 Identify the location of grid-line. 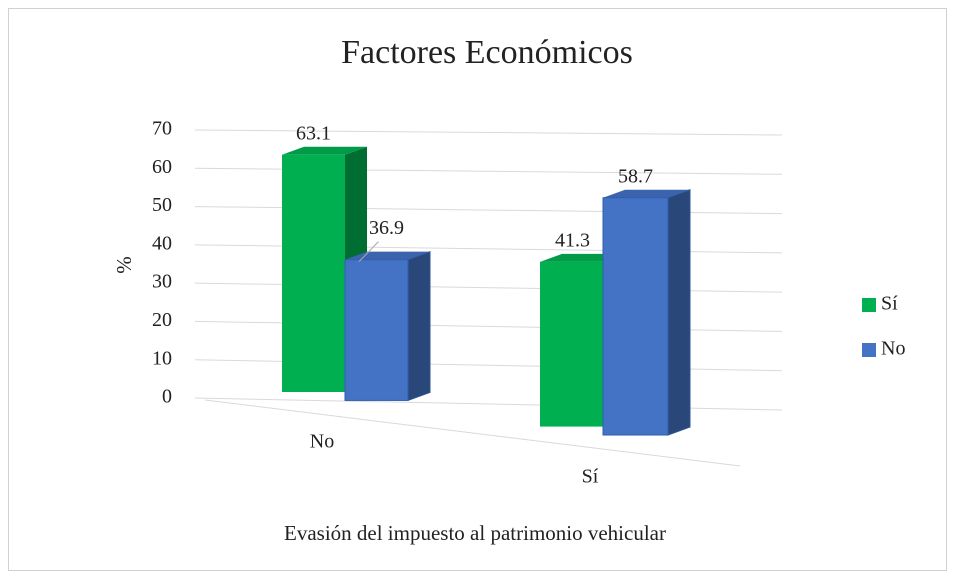
(488, 132).